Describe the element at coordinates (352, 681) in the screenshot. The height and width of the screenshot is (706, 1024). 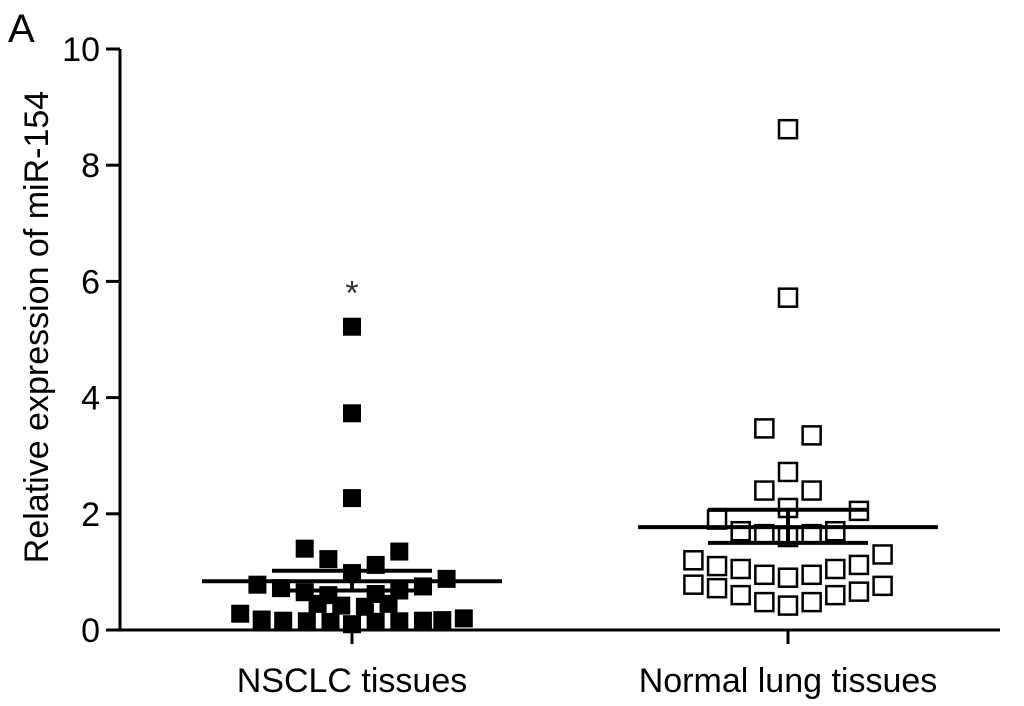
I see `x-category-label: NSCLC tissues` at that location.